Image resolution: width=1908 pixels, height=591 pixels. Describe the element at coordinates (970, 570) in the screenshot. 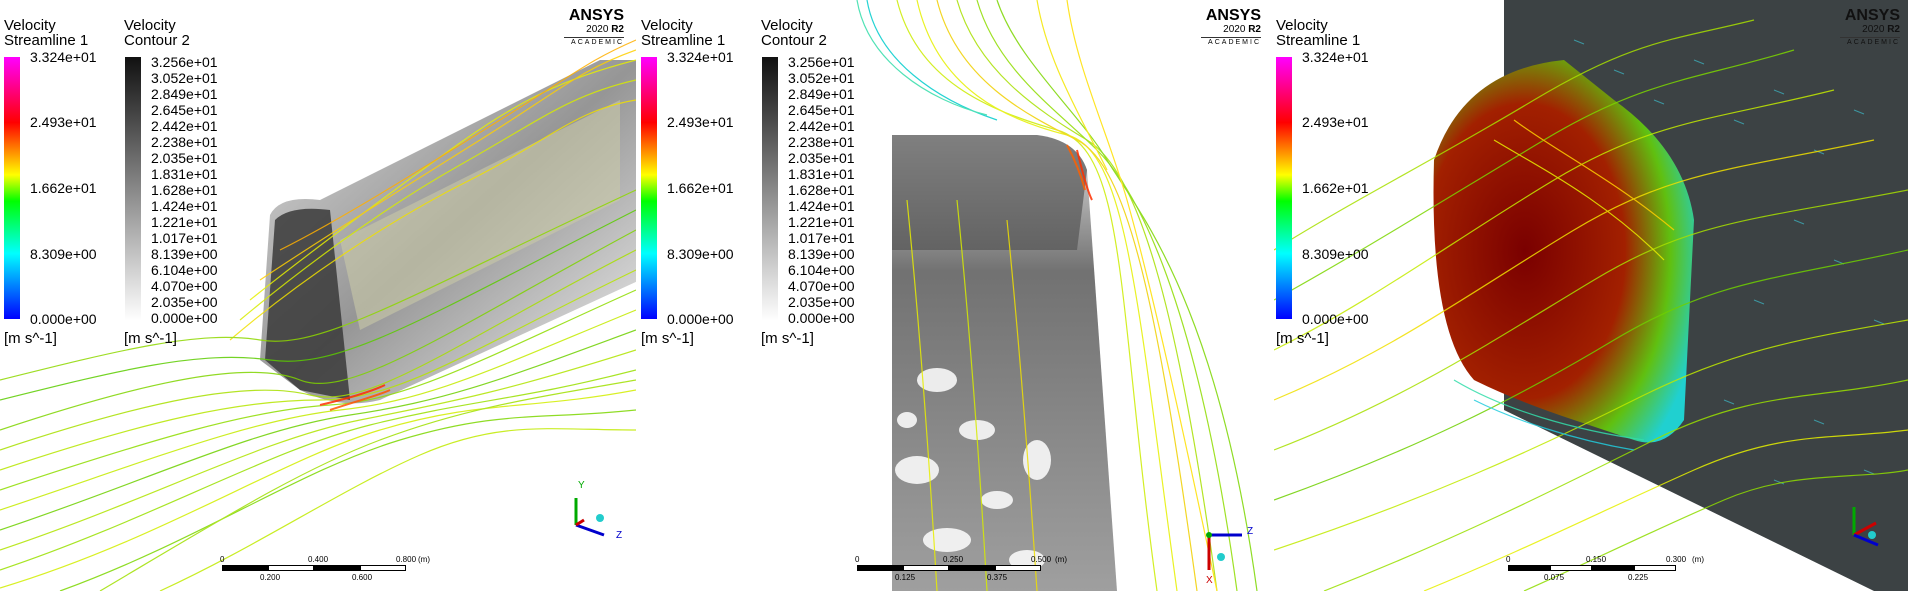

I see `scale-bar: 0 0.250 0.500 (m) 0.125 0.375` at that location.